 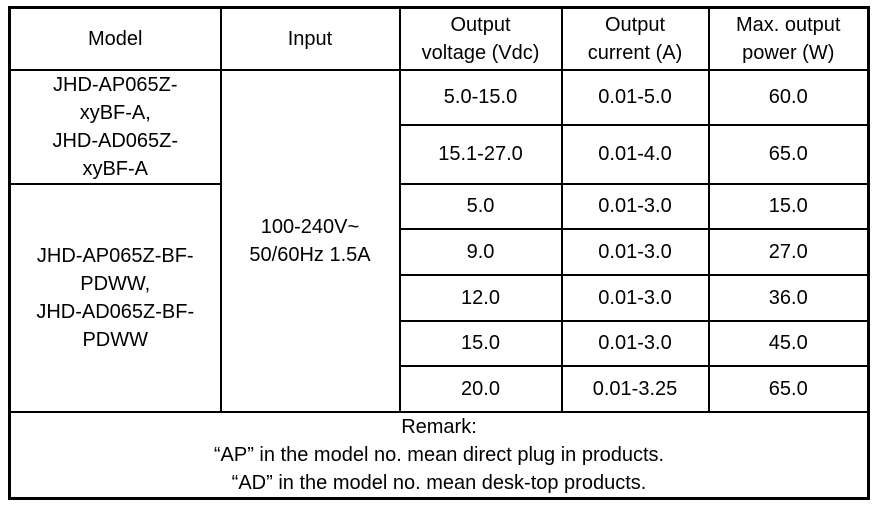 What do you see at coordinates (788, 251) in the screenshot?
I see `power-cell: 27.0` at bounding box center [788, 251].